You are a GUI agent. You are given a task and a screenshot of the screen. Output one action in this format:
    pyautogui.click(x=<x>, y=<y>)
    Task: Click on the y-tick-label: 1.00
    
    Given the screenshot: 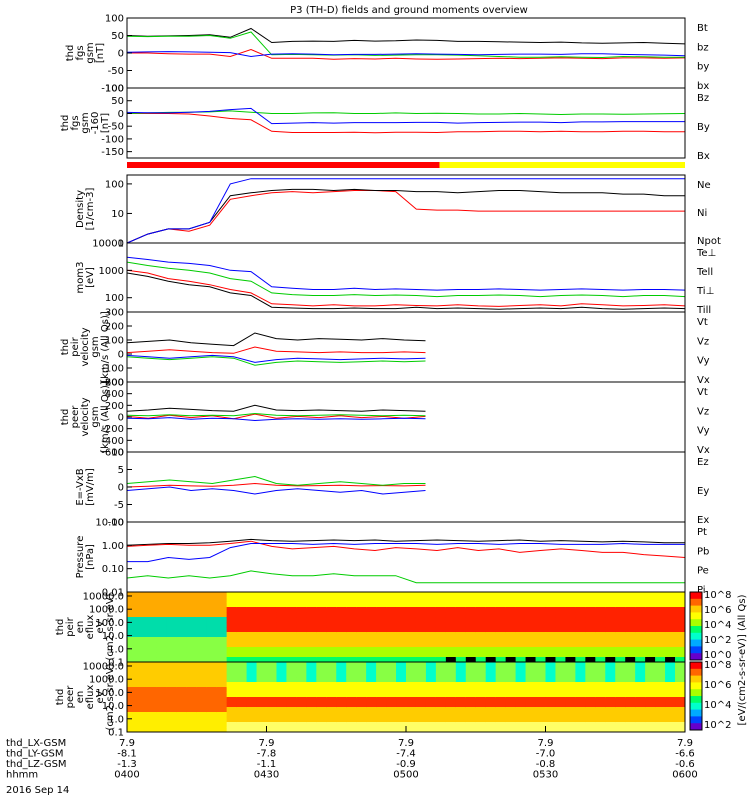 What is the action you would take?
    pyautogui.click(x=113, y=546)
    